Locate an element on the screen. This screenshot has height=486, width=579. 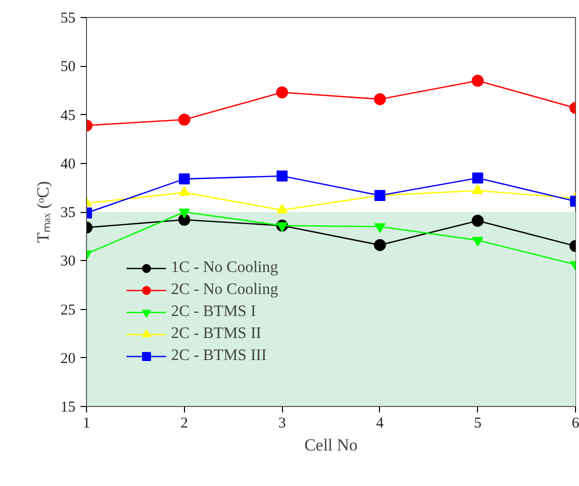
y-axis-title: Tₘₐₓ (ᵒC) is located at coordinates (43, 212).